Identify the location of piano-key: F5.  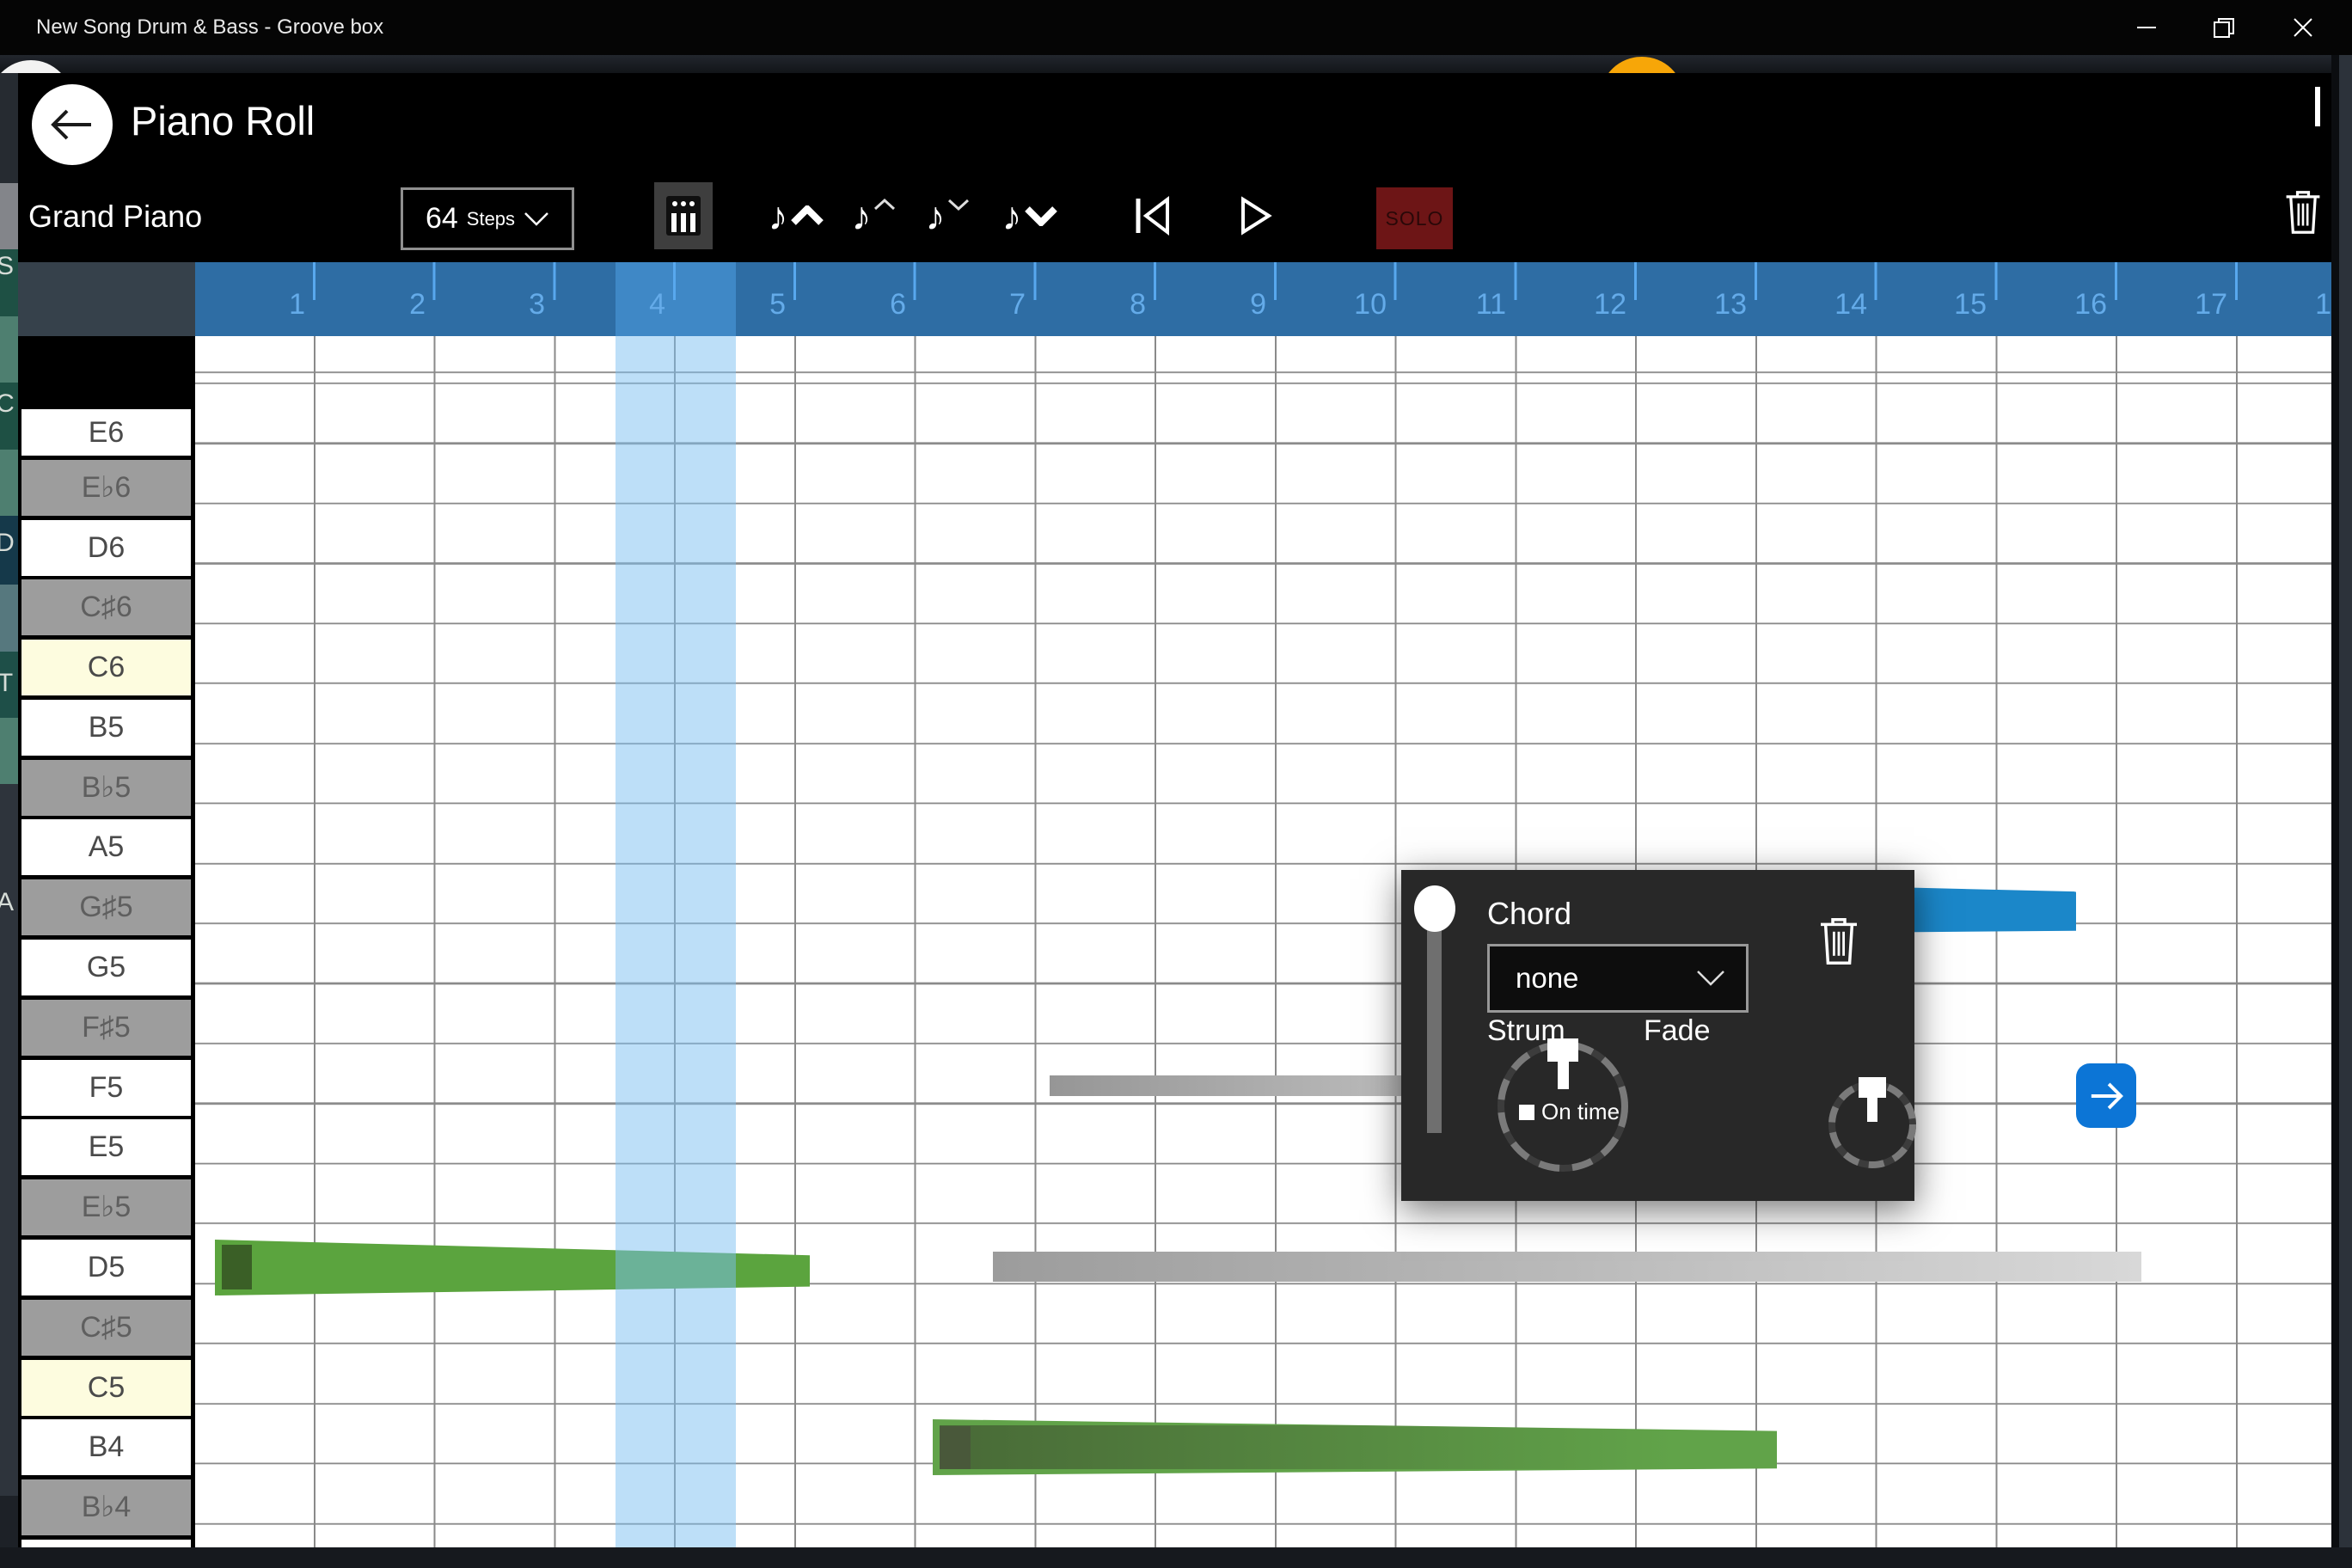
(106, 1088).